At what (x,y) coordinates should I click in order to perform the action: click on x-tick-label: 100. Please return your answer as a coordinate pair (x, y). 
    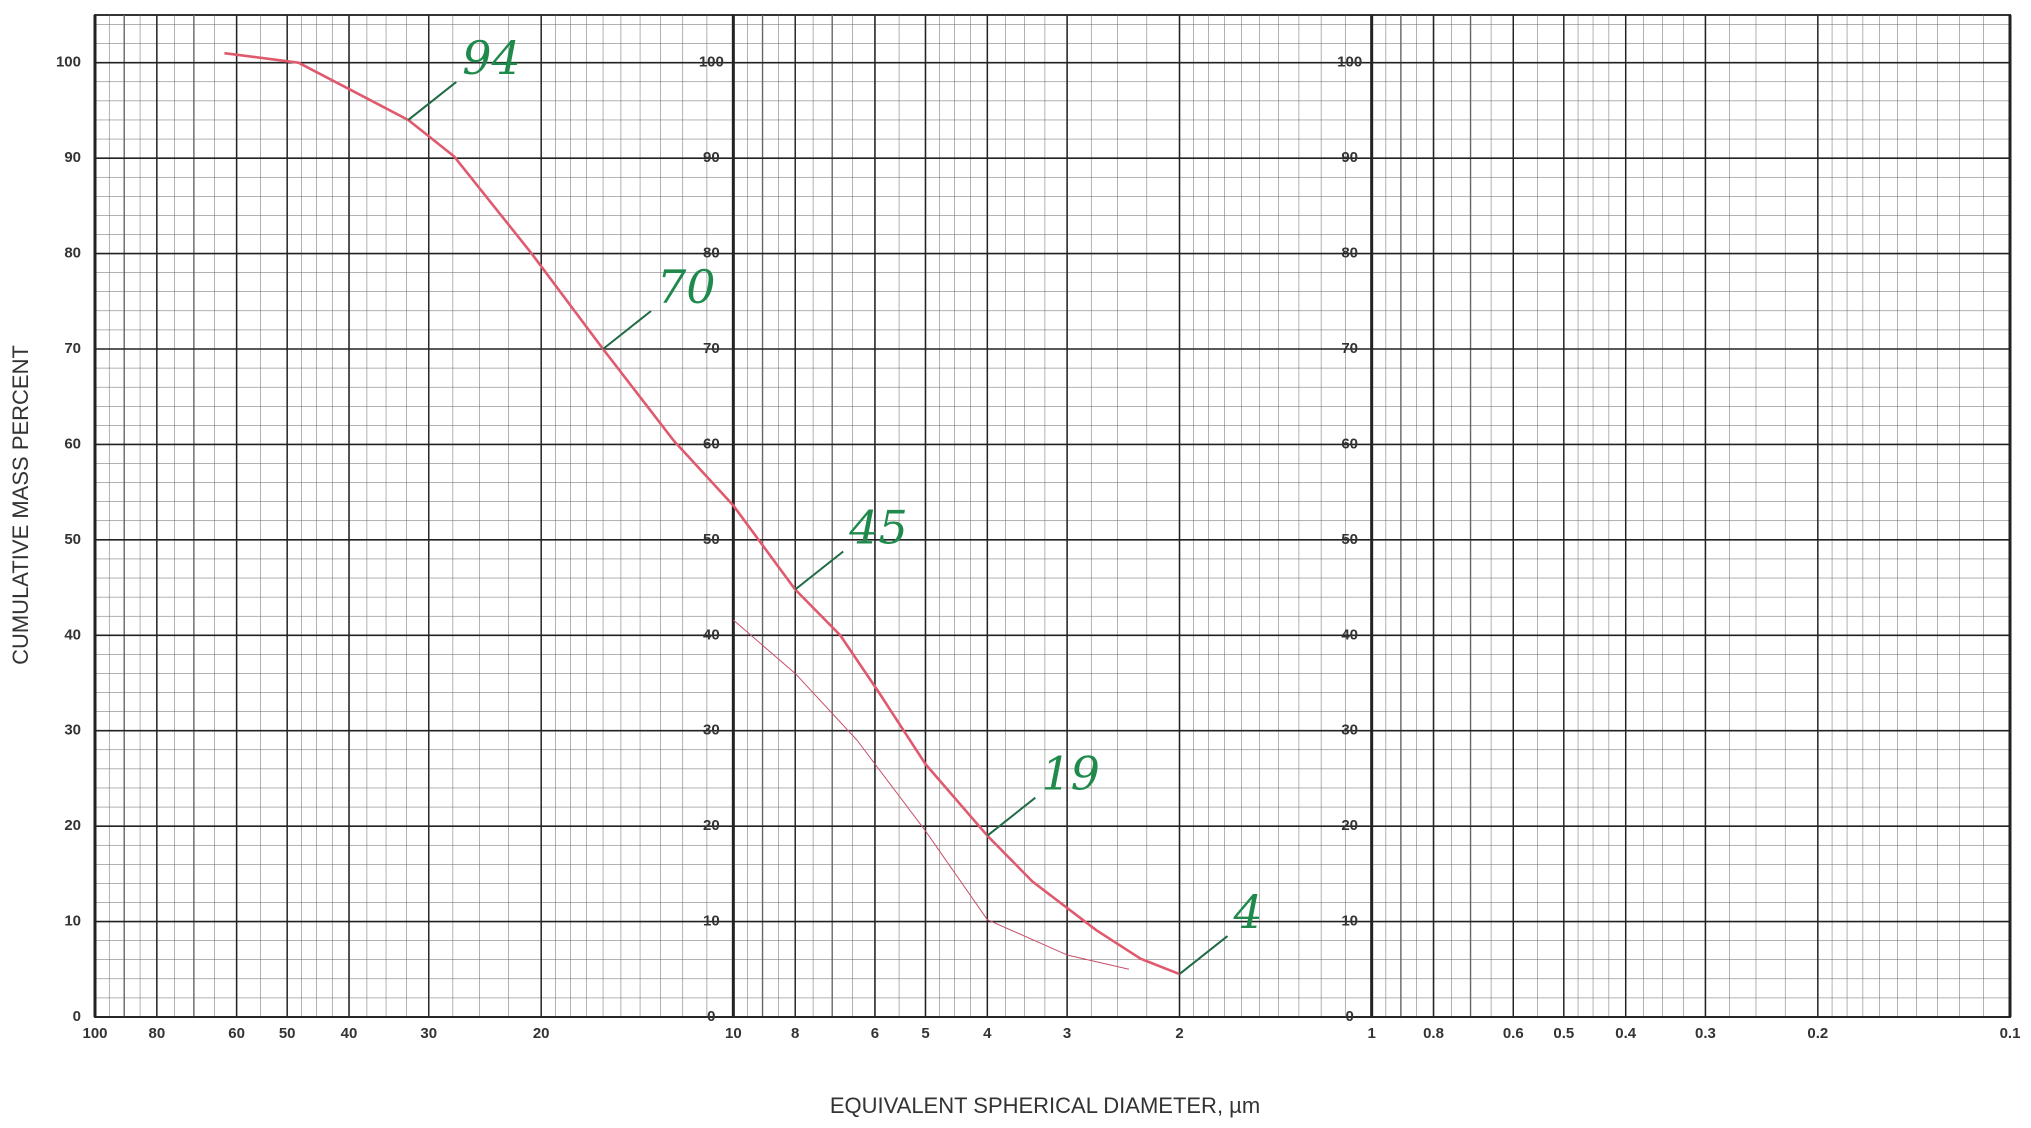
    Looking at the image, I should click on (94, 1033).